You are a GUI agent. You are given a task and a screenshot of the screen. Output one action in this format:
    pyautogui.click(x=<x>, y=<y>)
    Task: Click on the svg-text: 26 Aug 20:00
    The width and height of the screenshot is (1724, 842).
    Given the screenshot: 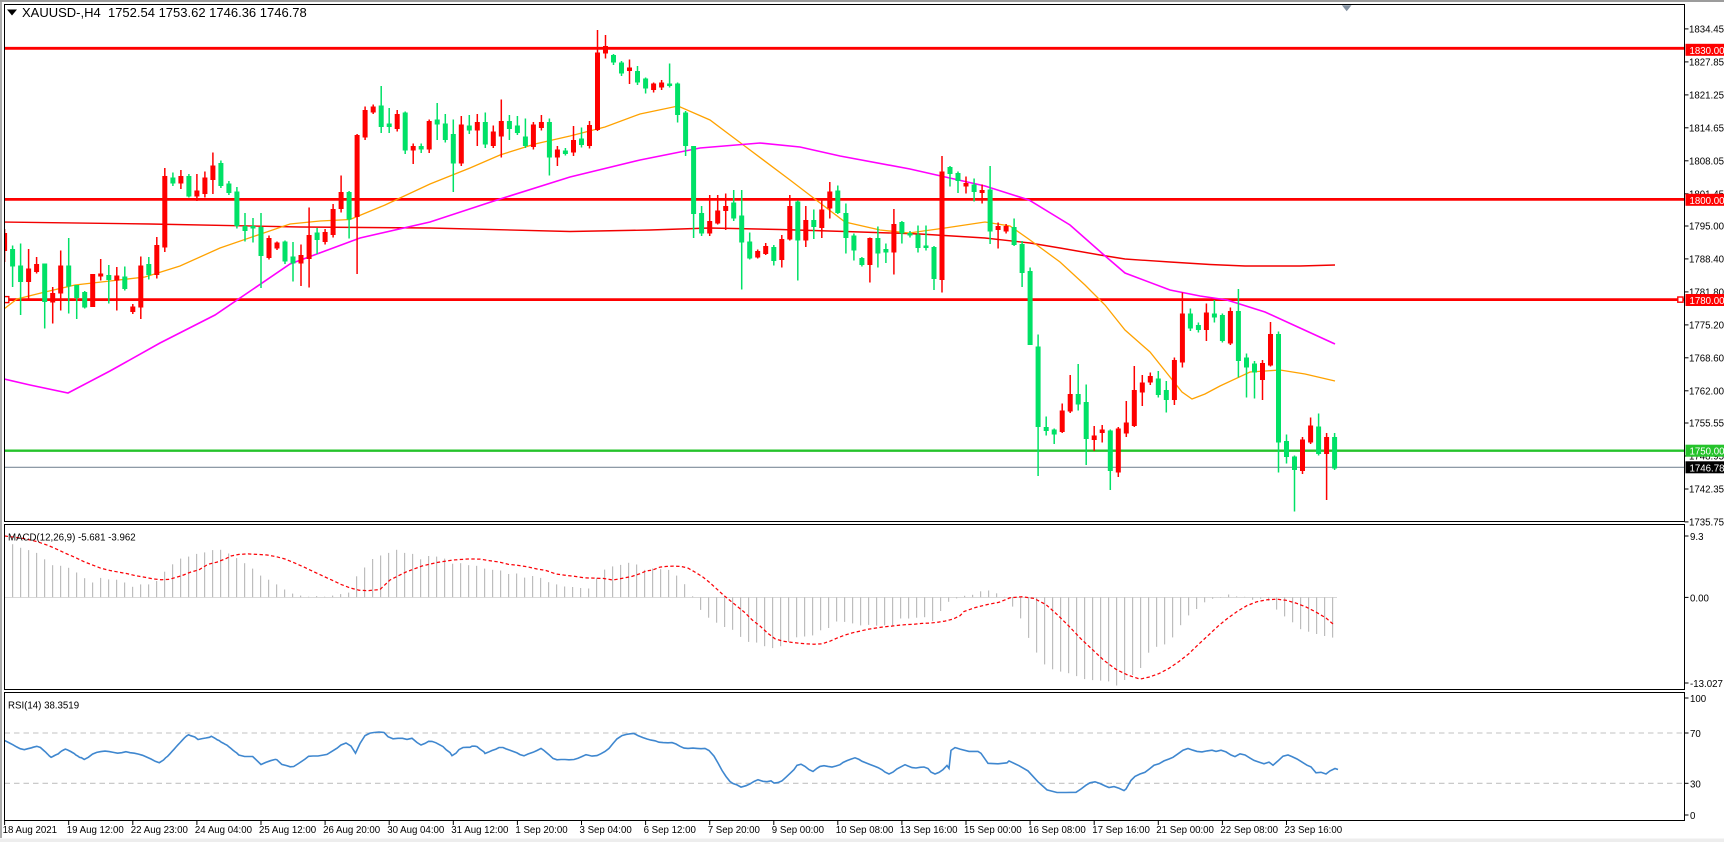 What is the action you would take?
    pyautogui.click(x=352, y=830)
    